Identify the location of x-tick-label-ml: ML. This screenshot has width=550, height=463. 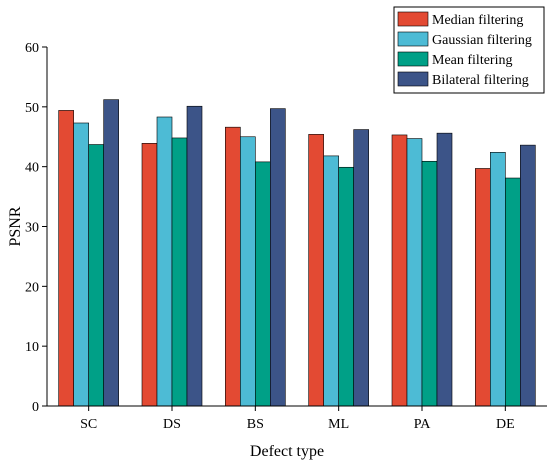
(338, 424).